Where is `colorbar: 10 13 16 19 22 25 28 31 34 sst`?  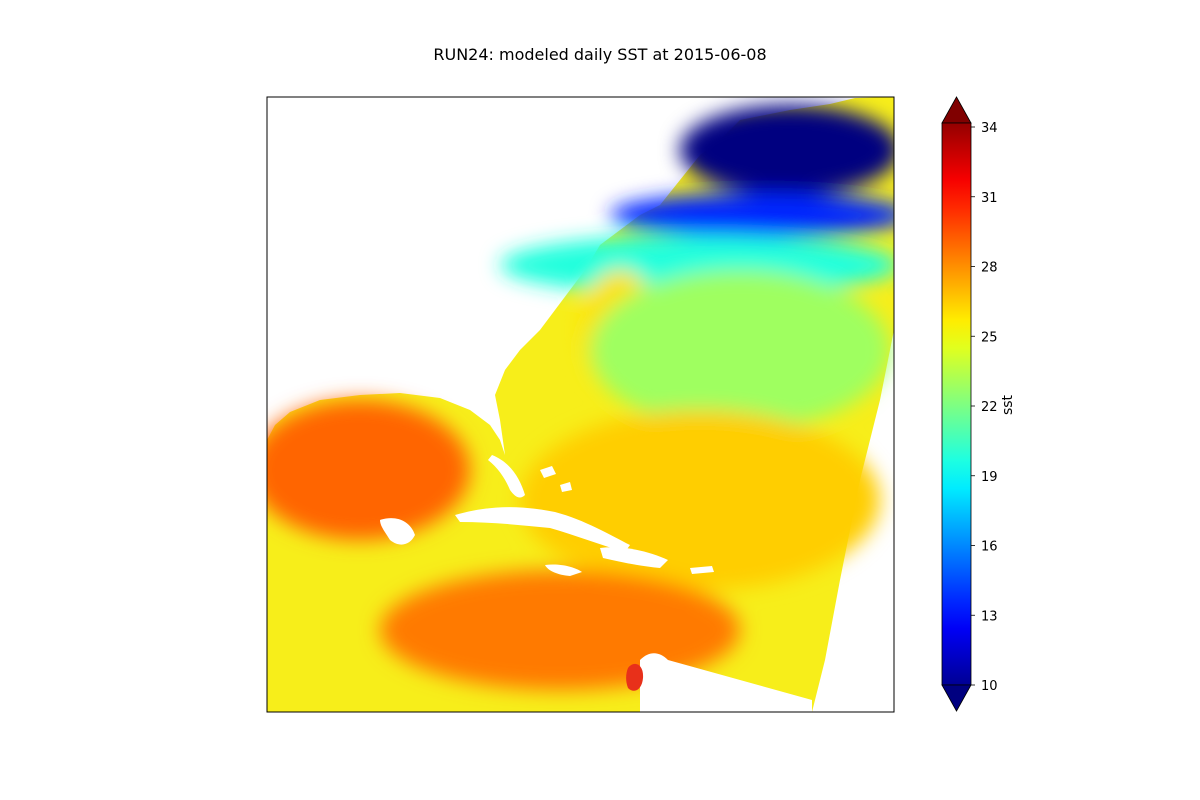 colorbar: 10 13 16 19 22 25 28 31 34 sst is located at coordinates (978, 404).